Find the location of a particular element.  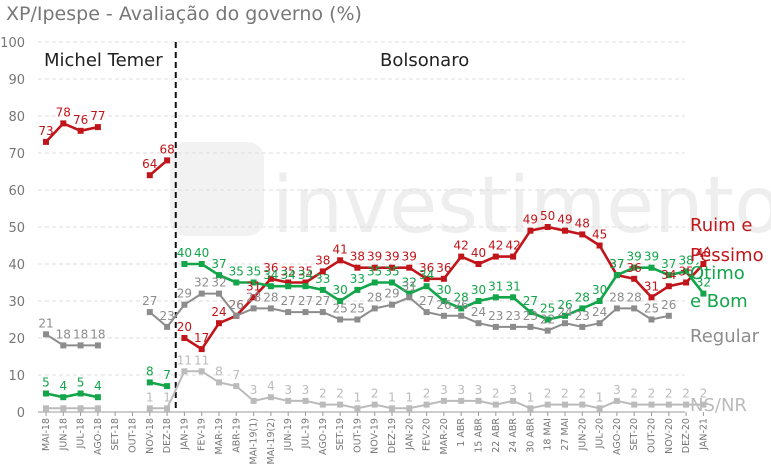

legend-ruim-e-p-ssimo: Péssimo is located at coordinates (727, 255).